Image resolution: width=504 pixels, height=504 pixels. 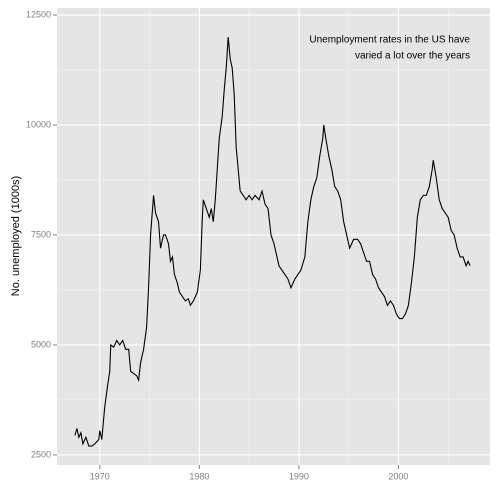 What do you see at coordinates (38, 124) in the screenshot?
I see `y-tick-label: 10000` at bounding box center [38, 124].